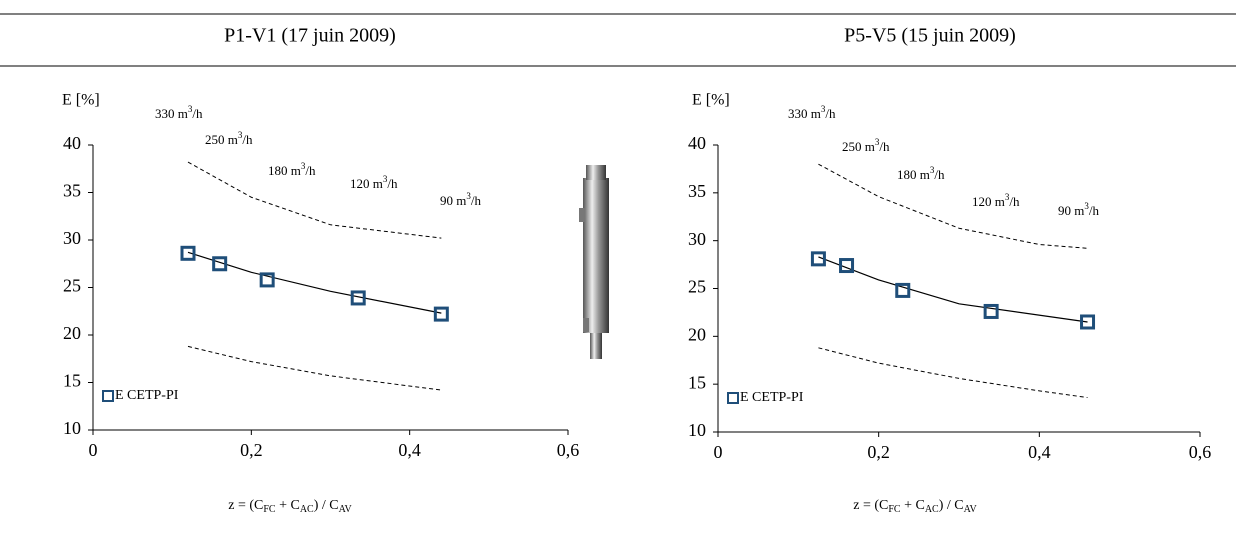 Image resolution: width=1236 pixels, height=533 pixels. I want to click on trend-line, so click(953, 289).